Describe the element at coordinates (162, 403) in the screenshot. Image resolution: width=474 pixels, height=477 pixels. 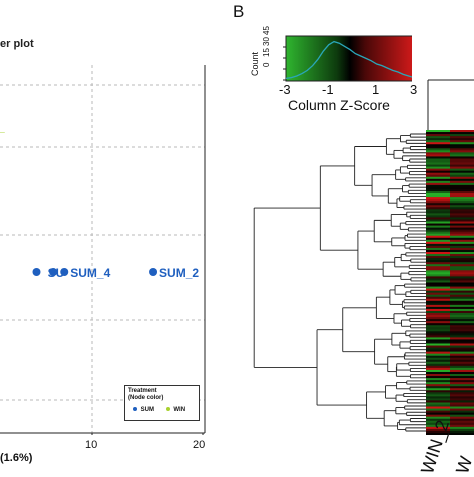
I see `scatter-legend: Treatment (Node color) SUM WIN` at that location.